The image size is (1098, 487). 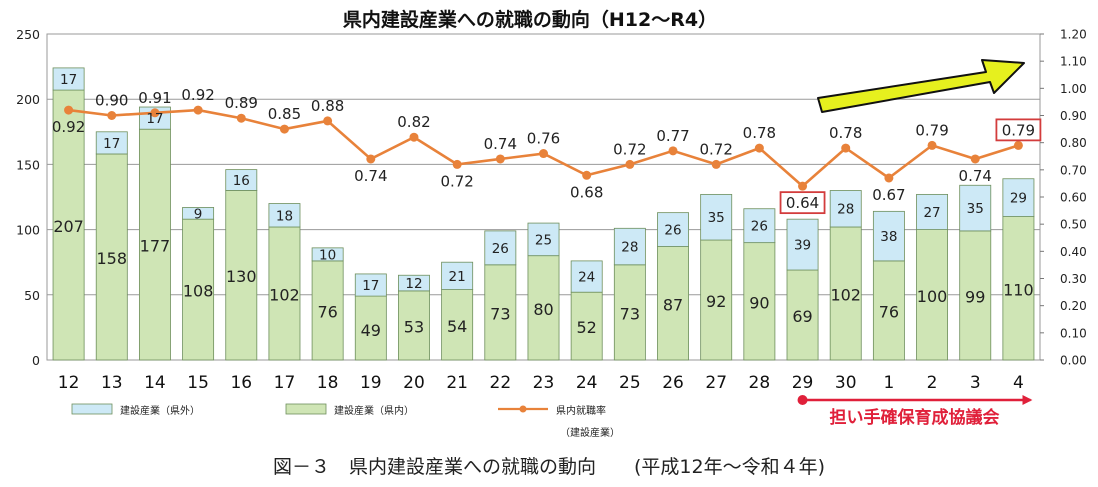 I want to click on x-tick-label: 30, so click(x=846, y=383).